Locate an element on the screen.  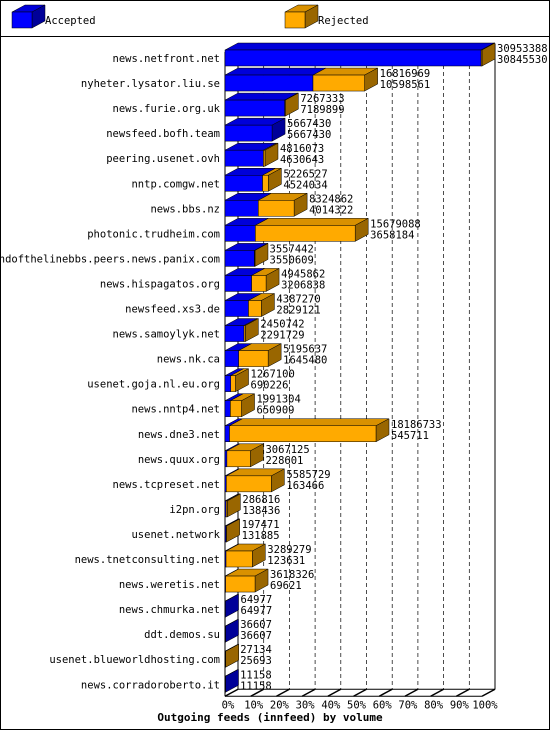
category-label: photonic.trudheim.com is located at coordinates (153, 234).